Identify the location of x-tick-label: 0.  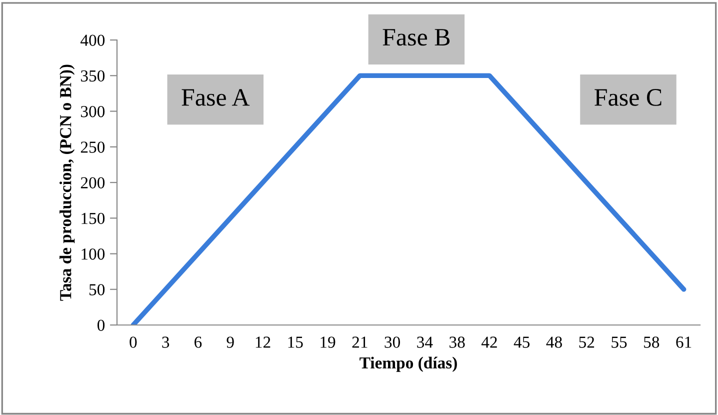
(133, 342).